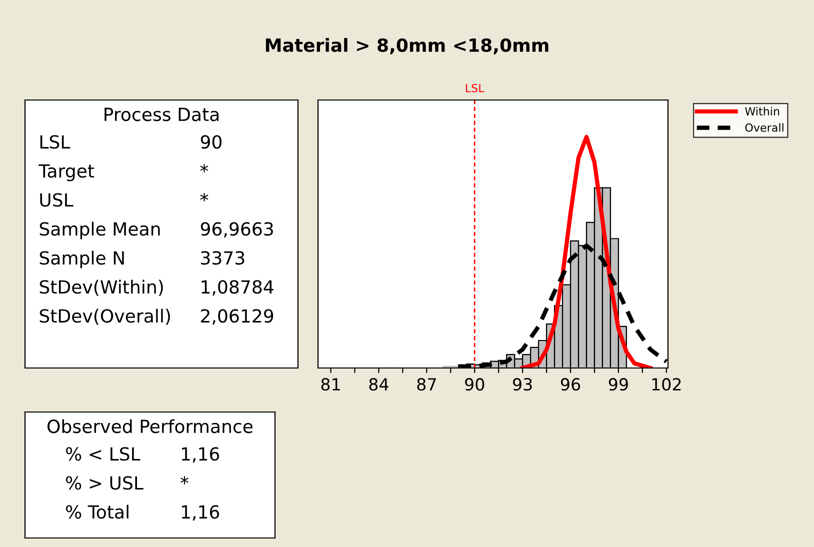  I want to click on text: % > USL, so click(105, 483).